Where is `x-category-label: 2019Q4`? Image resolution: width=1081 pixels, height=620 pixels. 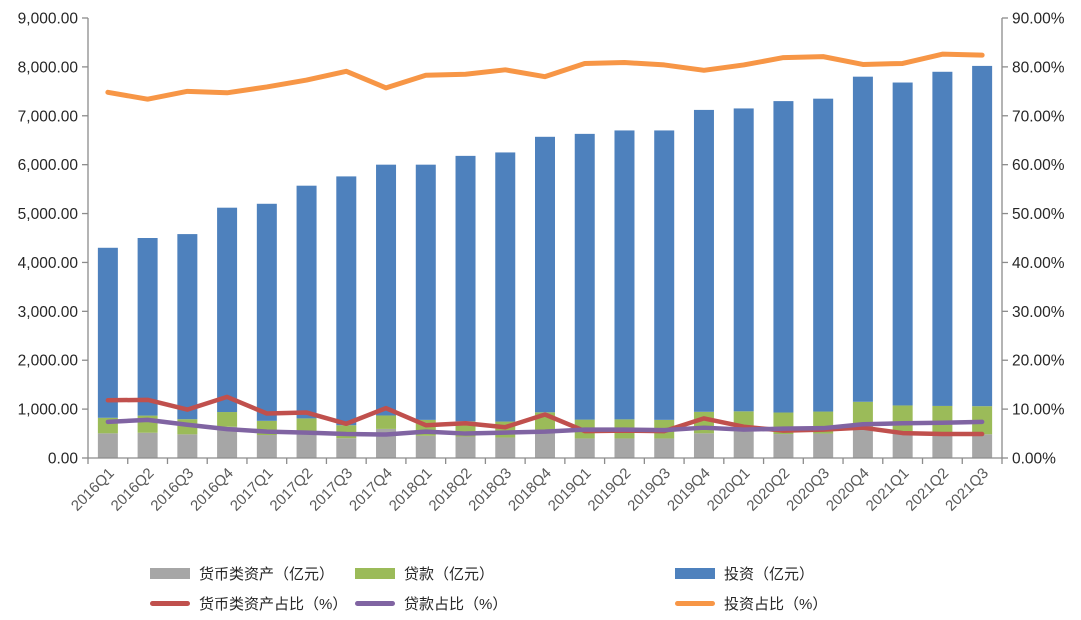 x-category-label: 2019Q4 is located at coordinates (689, 490).